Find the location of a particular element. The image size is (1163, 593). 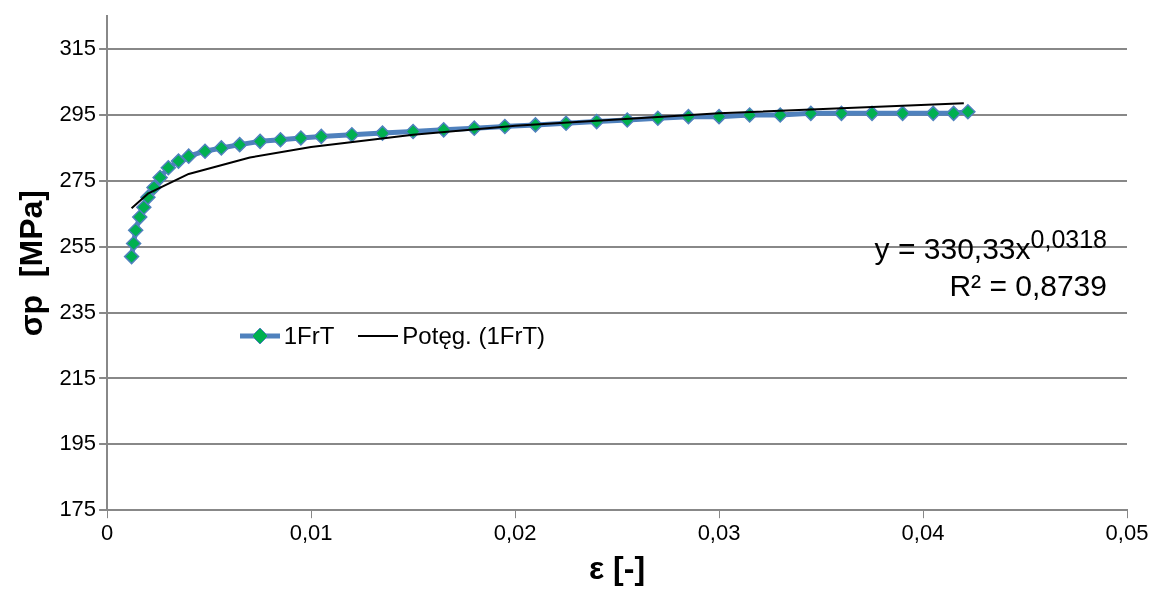

legend-label: 1FrT is located at coordinates (309, 336).